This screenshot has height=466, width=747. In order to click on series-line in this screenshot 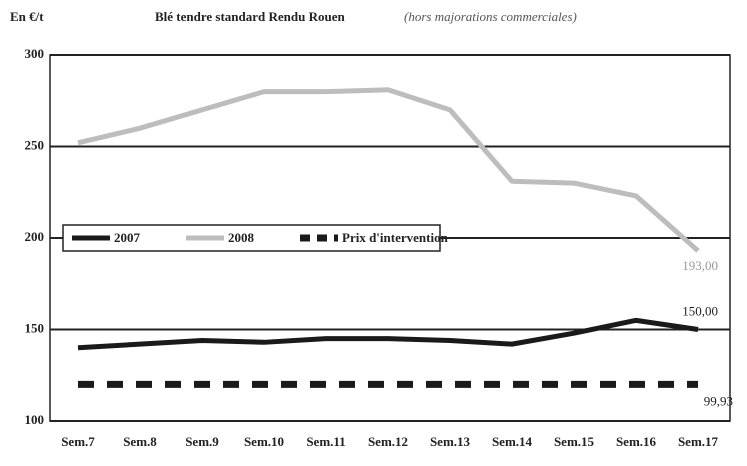, I will do `click(388, 334)`.